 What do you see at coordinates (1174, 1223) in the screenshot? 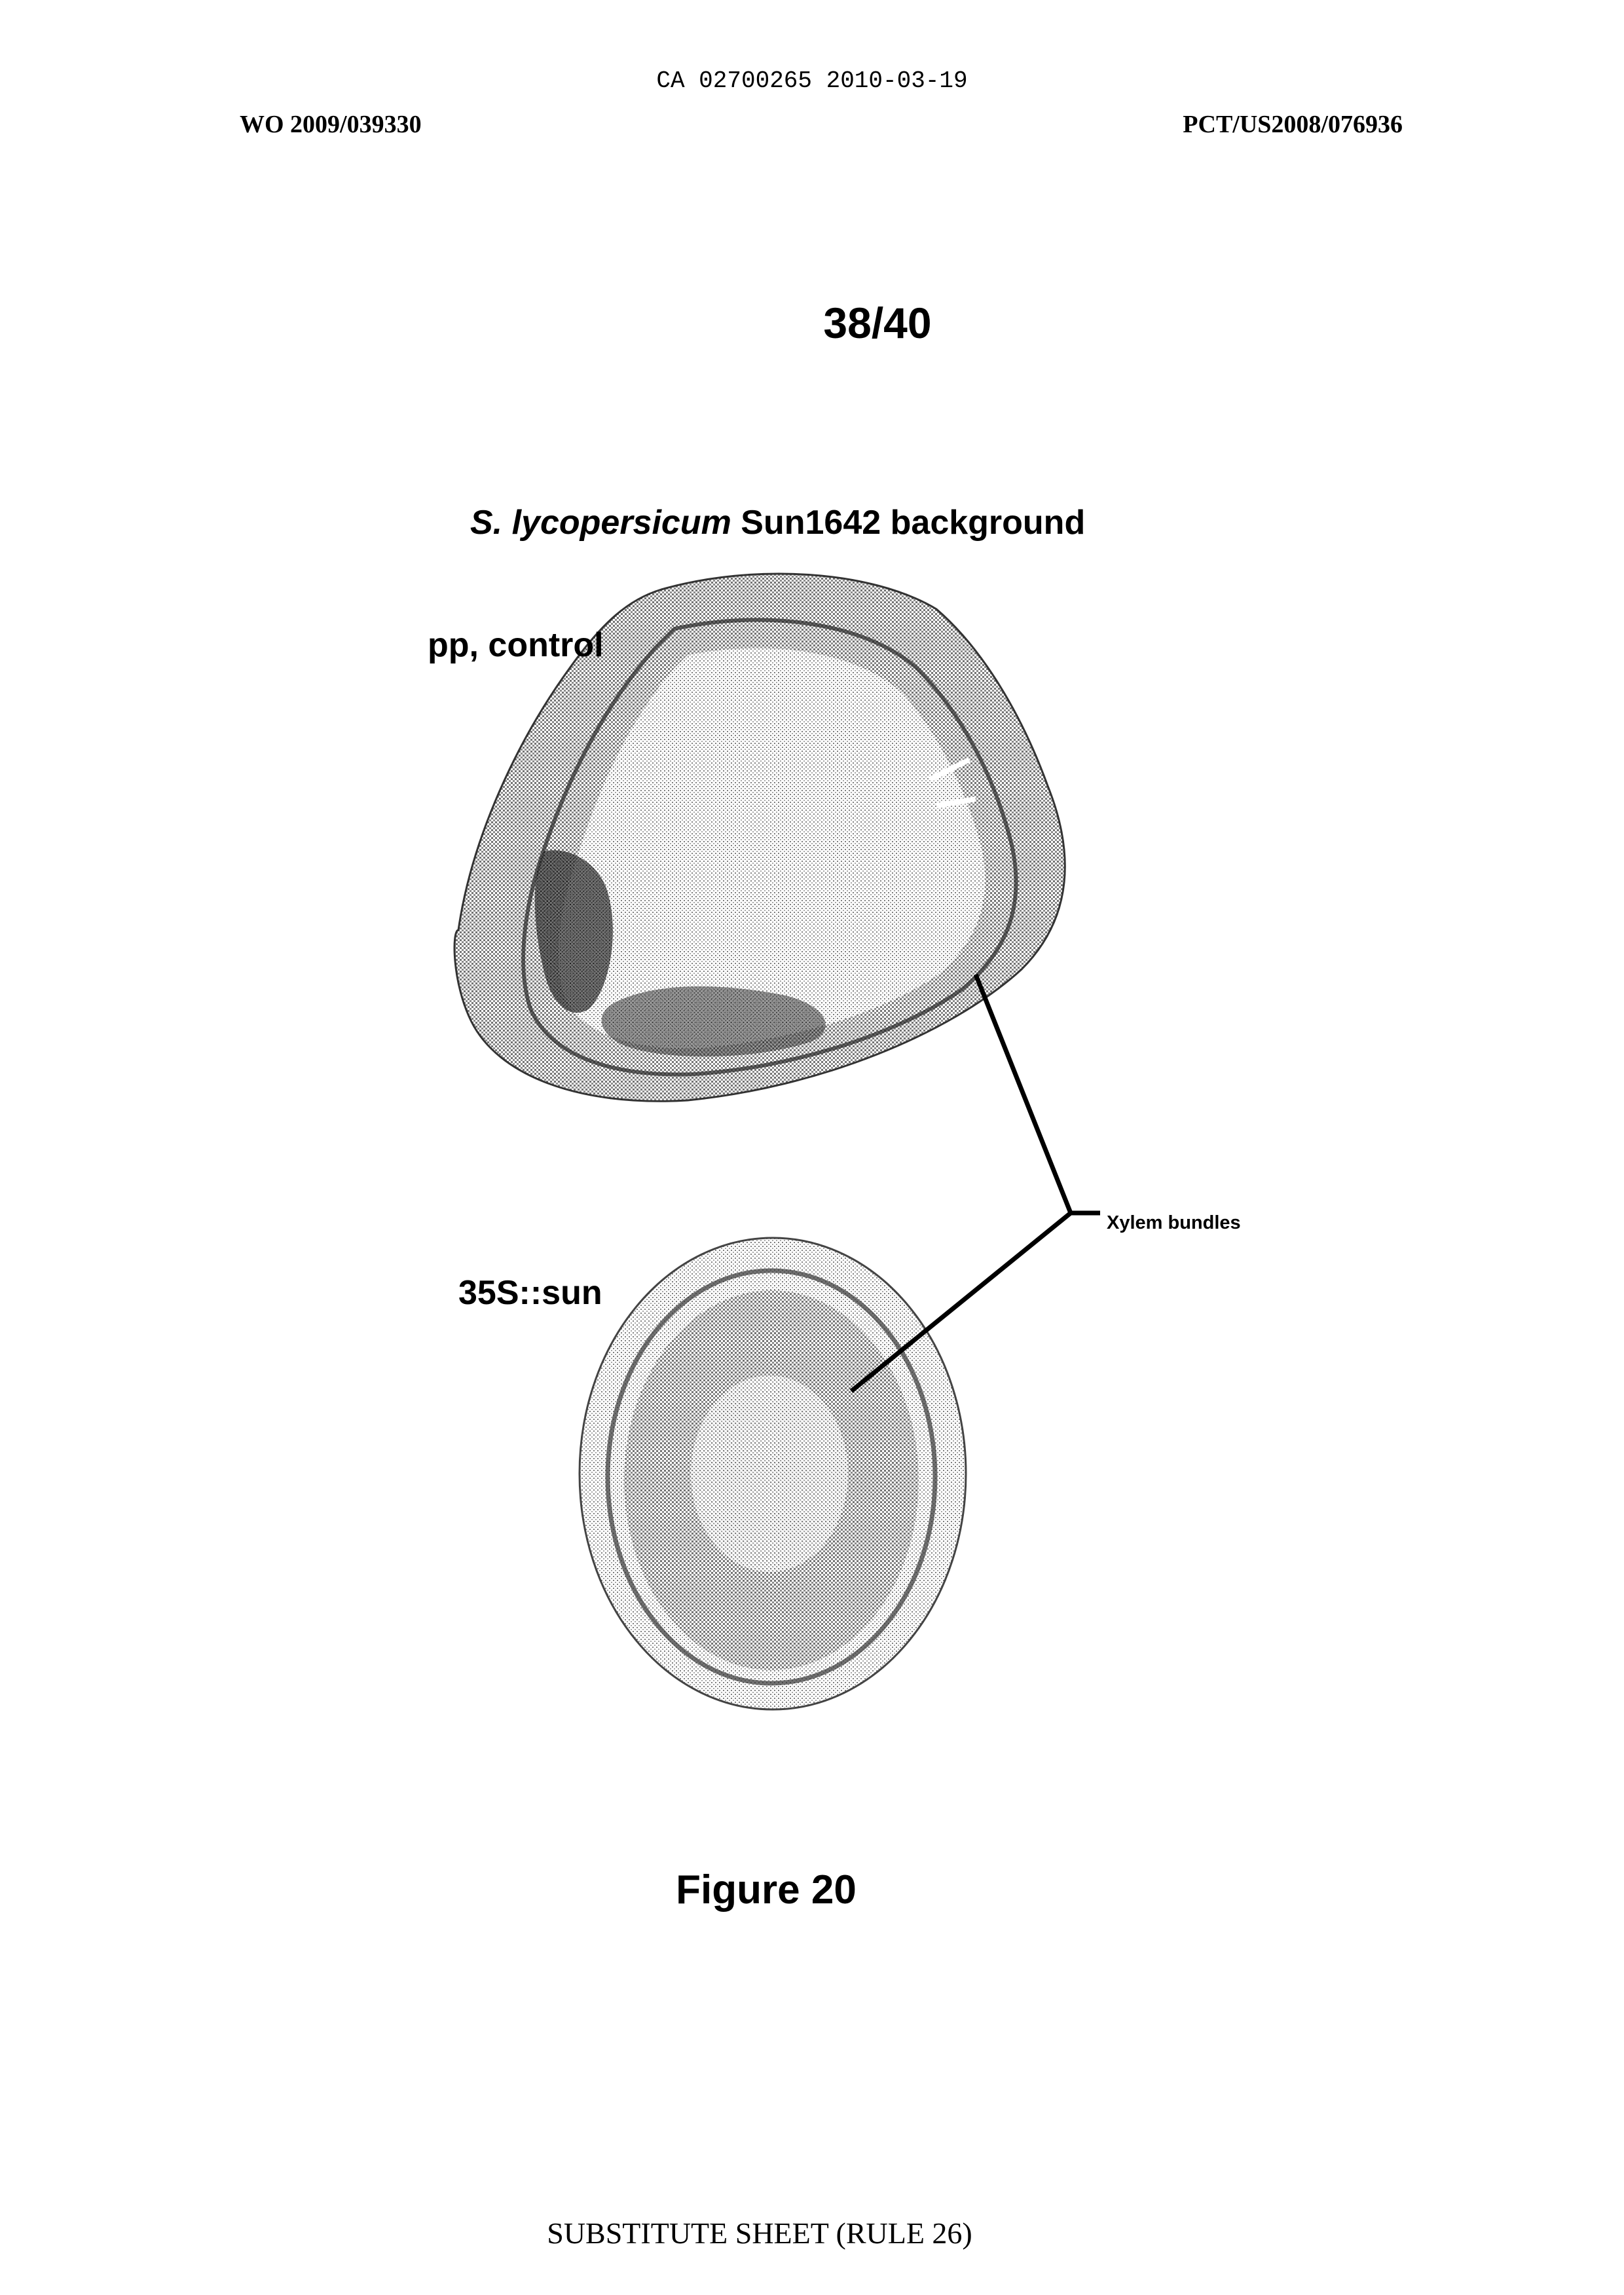
I see `xylem-bundles-label: Xylem bundles` at bounding box center [1174, 1223].